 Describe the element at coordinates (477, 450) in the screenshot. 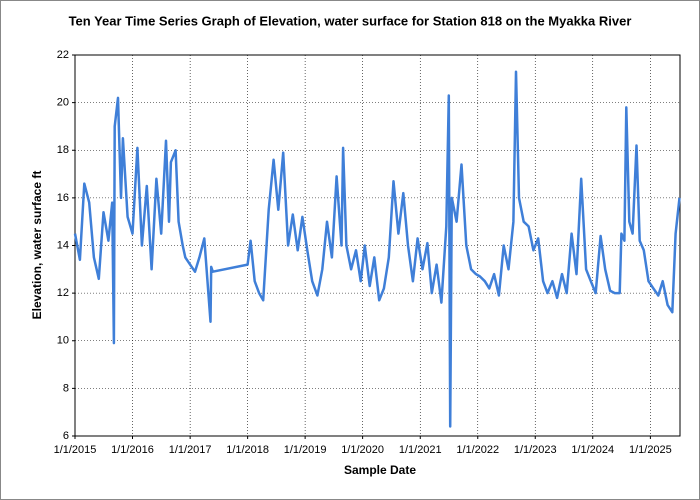

I see `x-tick-label: 1/1/2022` at that location.